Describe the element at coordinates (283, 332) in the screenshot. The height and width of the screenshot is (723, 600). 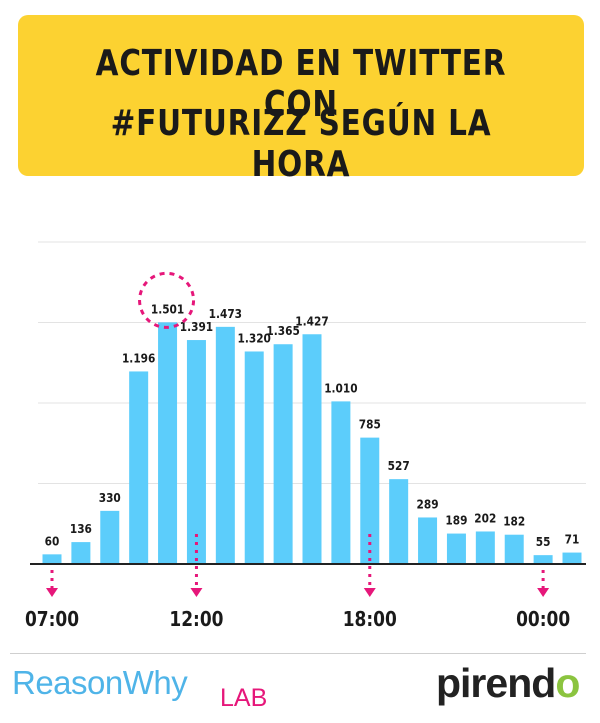
I see `bar-value-label: 1.365` at that location.